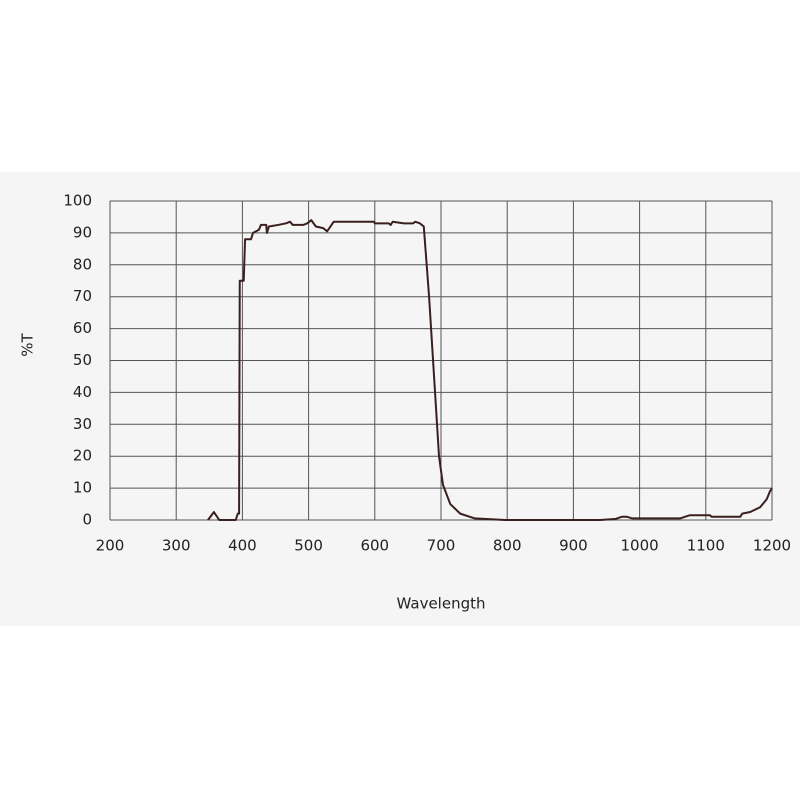  What do you see at coordinates (82, 296) in the screenshot?
I see `y-tick-label: 70` at bounding box center [82, 296].